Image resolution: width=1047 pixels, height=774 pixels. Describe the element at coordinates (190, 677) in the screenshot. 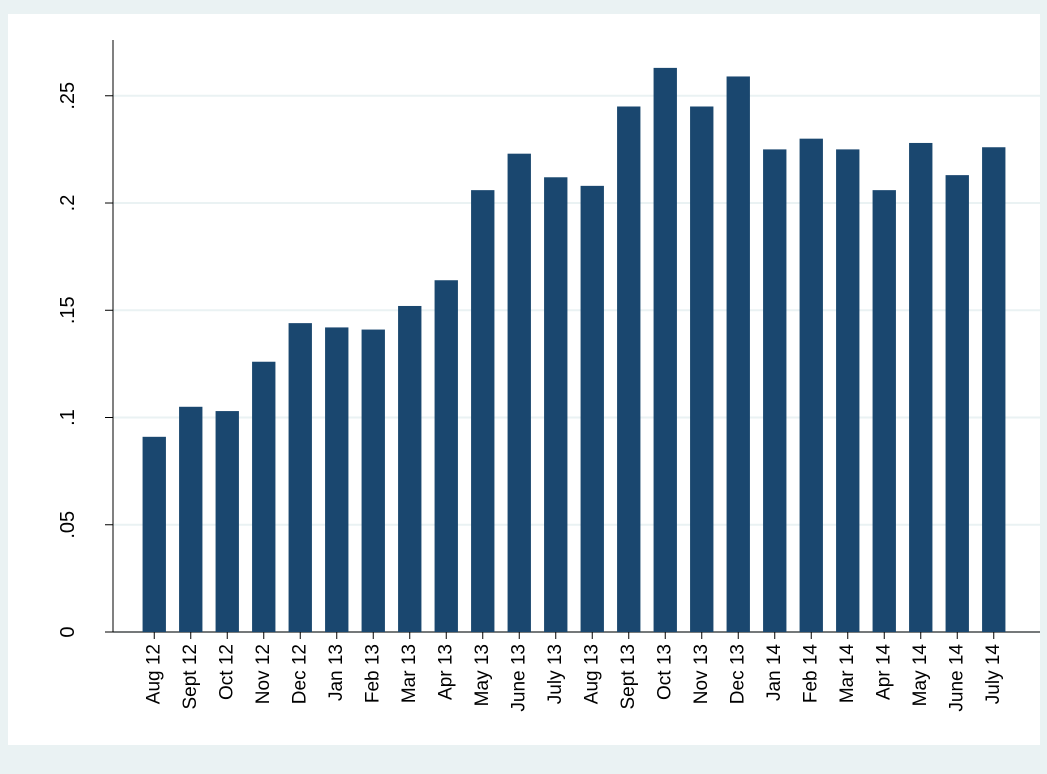

I see `x-tick-label: Sept 12` at that location.